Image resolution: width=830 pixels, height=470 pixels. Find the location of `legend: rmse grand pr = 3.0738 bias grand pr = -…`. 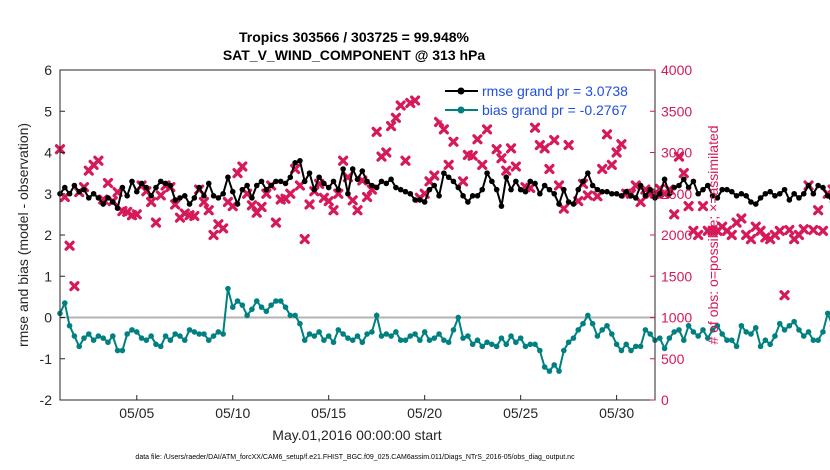

legend: rmse grand pr = 3.0738 bias grand pr = -… is located at coordinates (543, 99).